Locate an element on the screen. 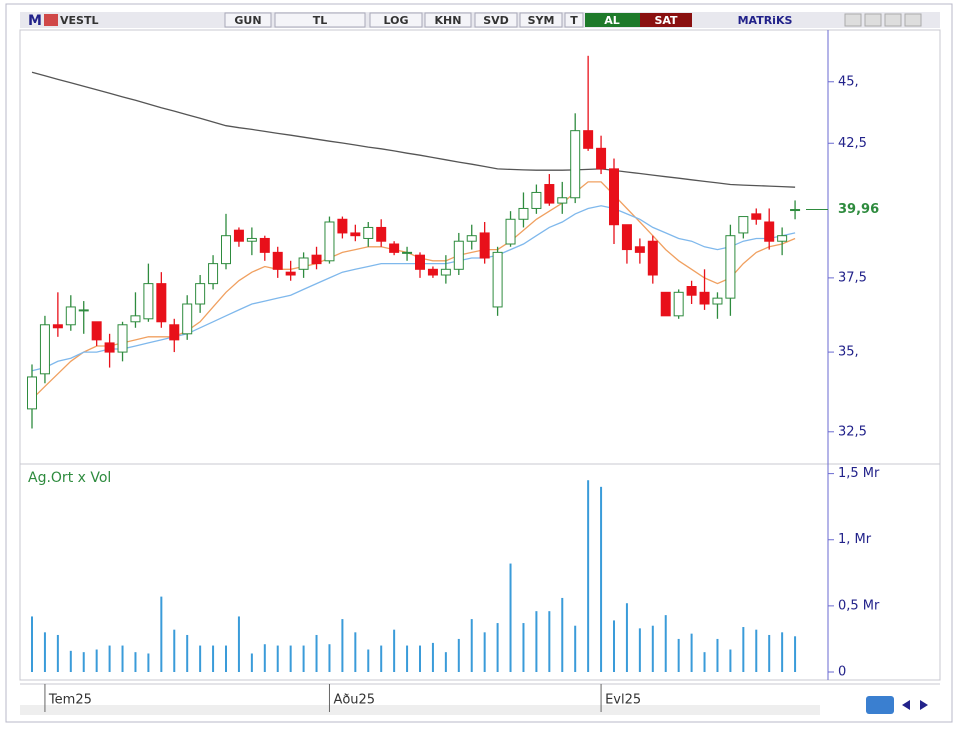 The height and width of the screenshot is (734, 960). sell-button is located at coordinates (666, 20).